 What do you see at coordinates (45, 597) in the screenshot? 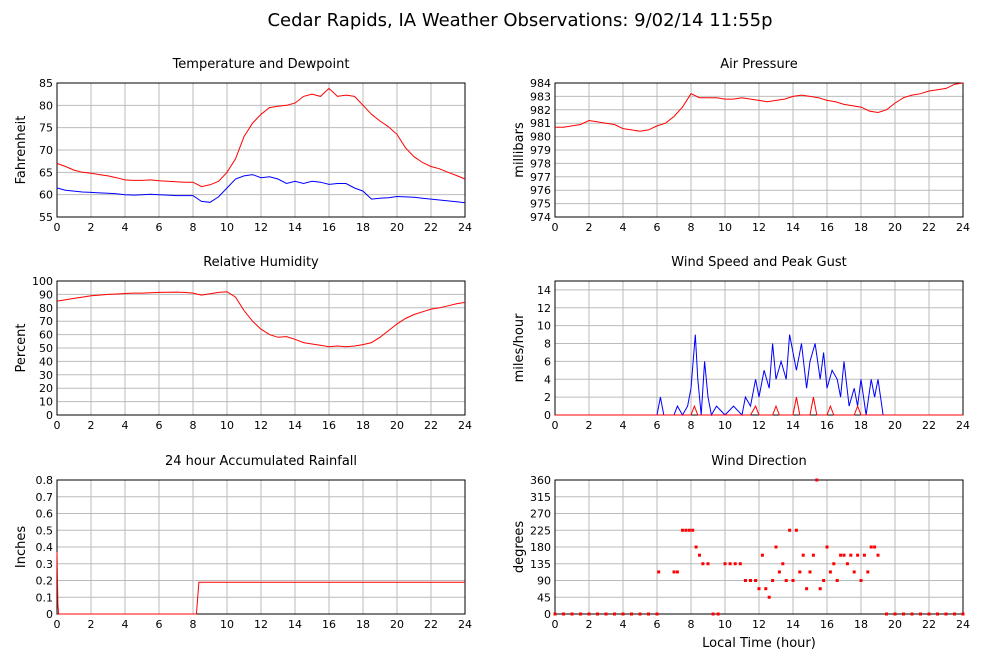
I see `y-tick-label: 0.1` at bounding box center [45, 597].